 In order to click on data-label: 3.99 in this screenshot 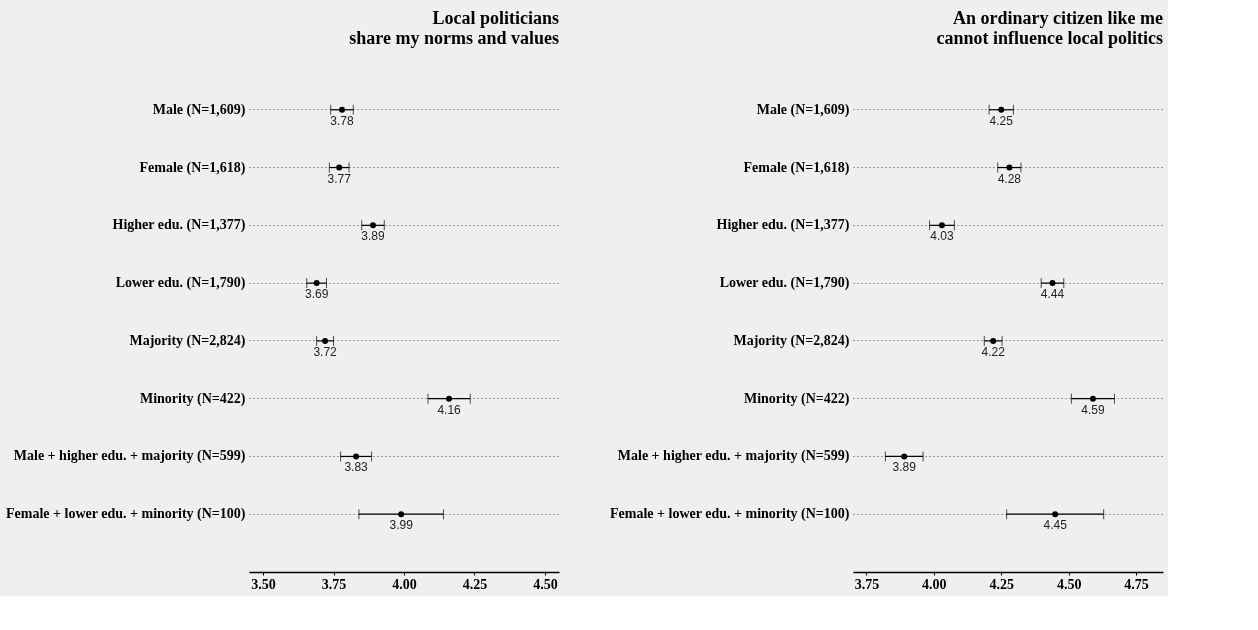, I will do `click(401, 525)`.